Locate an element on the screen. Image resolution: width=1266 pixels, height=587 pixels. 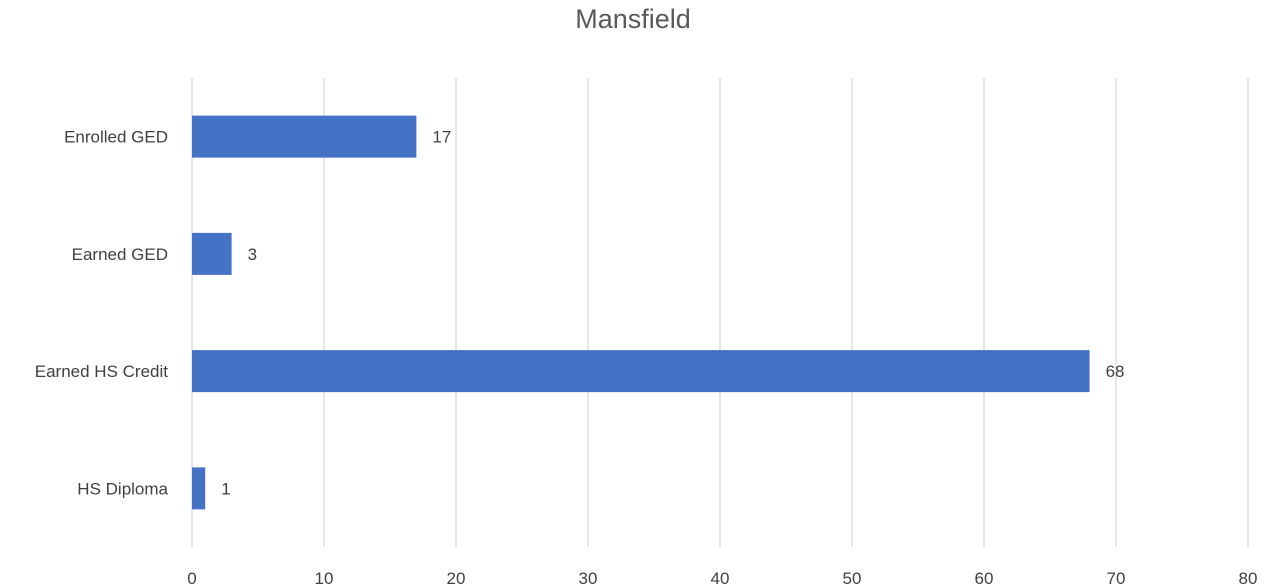
bar-earned-ged is located at coordinates (212, 253).